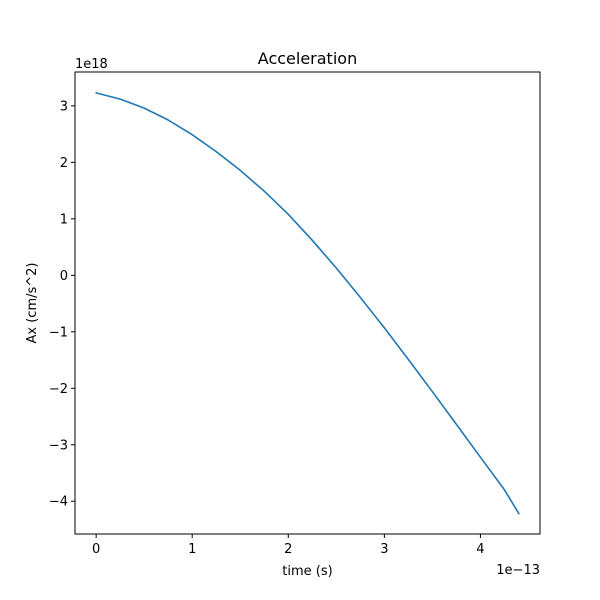  I want to click on chart-title: Acceleration, so click(307, 58).